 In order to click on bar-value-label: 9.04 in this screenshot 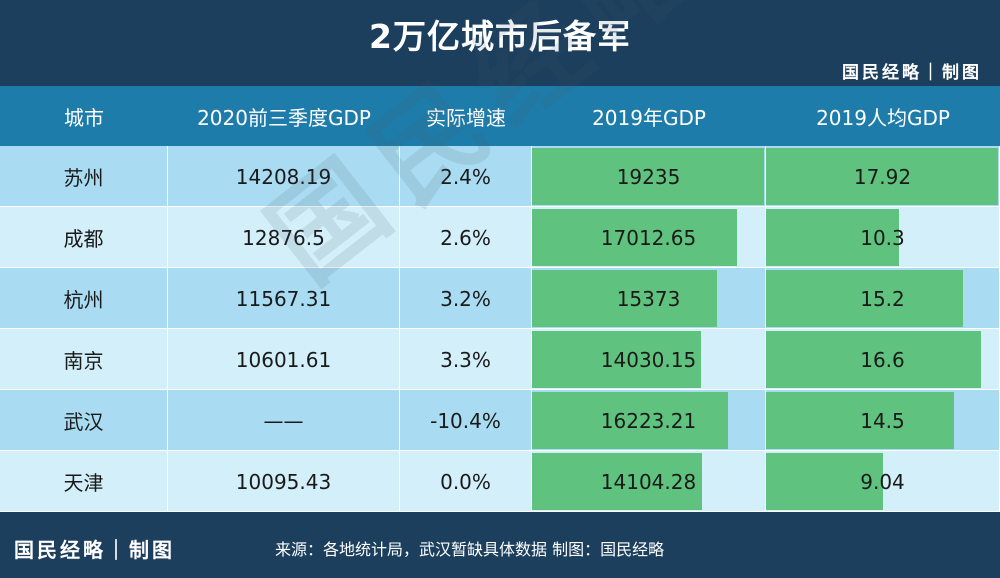, I will do `click(882, 481)`.